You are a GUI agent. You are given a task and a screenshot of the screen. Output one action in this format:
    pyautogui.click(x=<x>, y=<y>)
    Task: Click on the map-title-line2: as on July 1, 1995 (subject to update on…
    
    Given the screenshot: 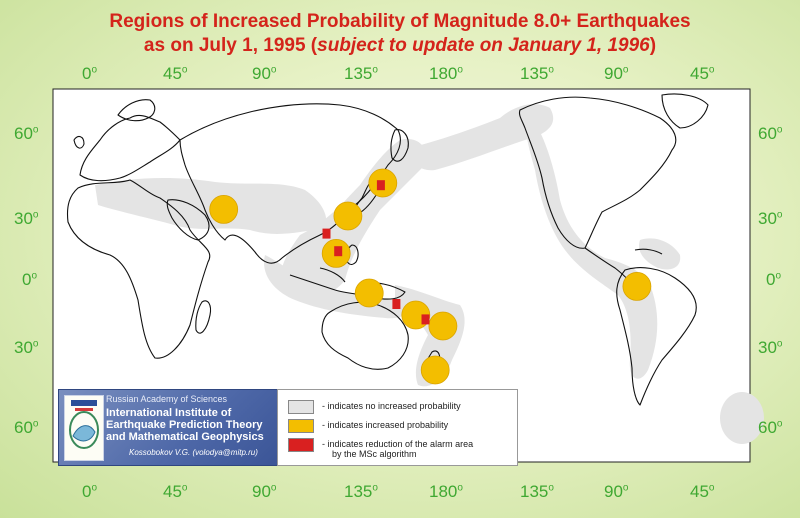 What is the action you would take?
    pyautogui.click(x=400, y=46)
    